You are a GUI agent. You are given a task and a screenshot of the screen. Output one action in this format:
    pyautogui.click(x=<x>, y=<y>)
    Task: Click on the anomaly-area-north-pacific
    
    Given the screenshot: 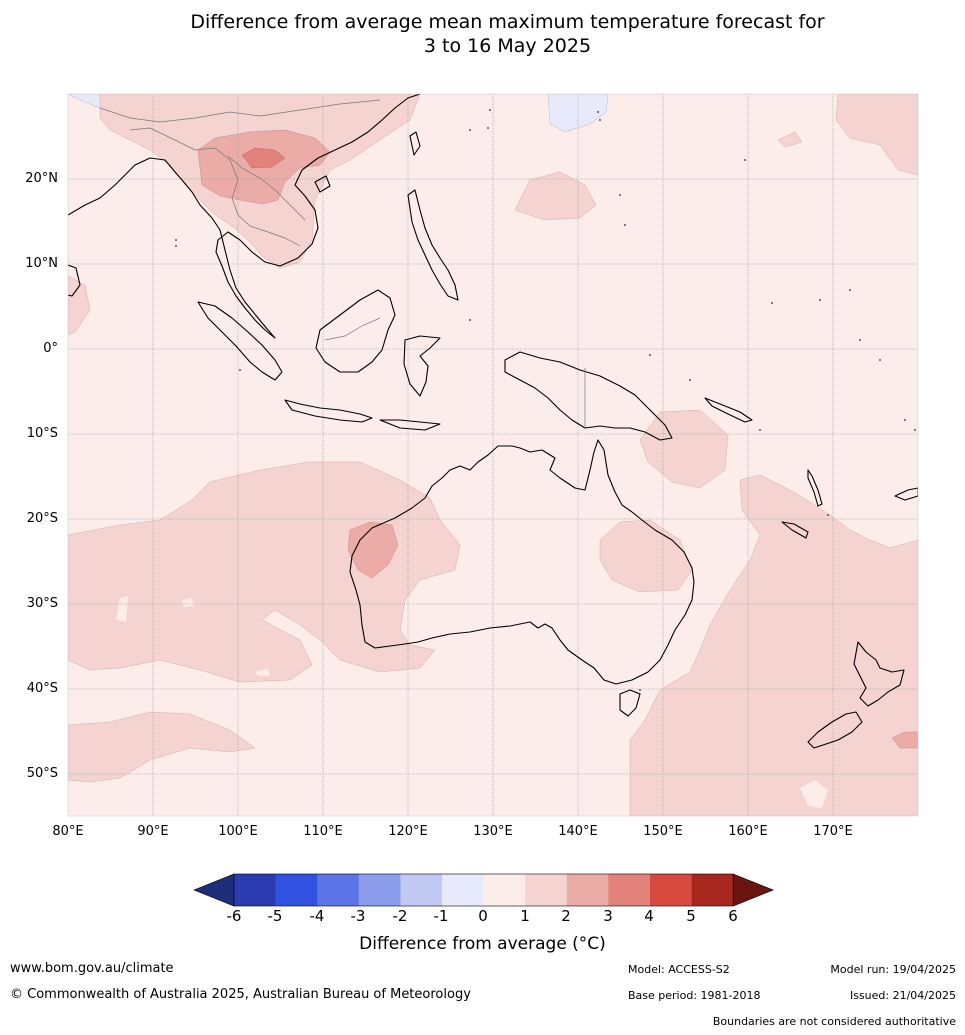 What is the action you would take?
    pyautogui.click(x=876, y=135)
    